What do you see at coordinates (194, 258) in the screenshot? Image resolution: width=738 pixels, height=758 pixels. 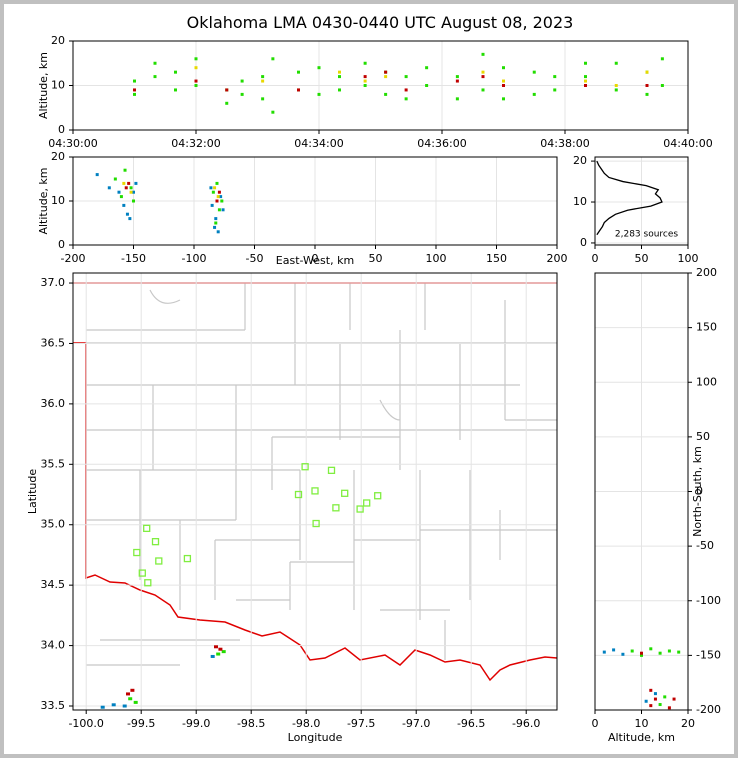 I see `x-tick-label: -100` at bounding box center [194, 258].